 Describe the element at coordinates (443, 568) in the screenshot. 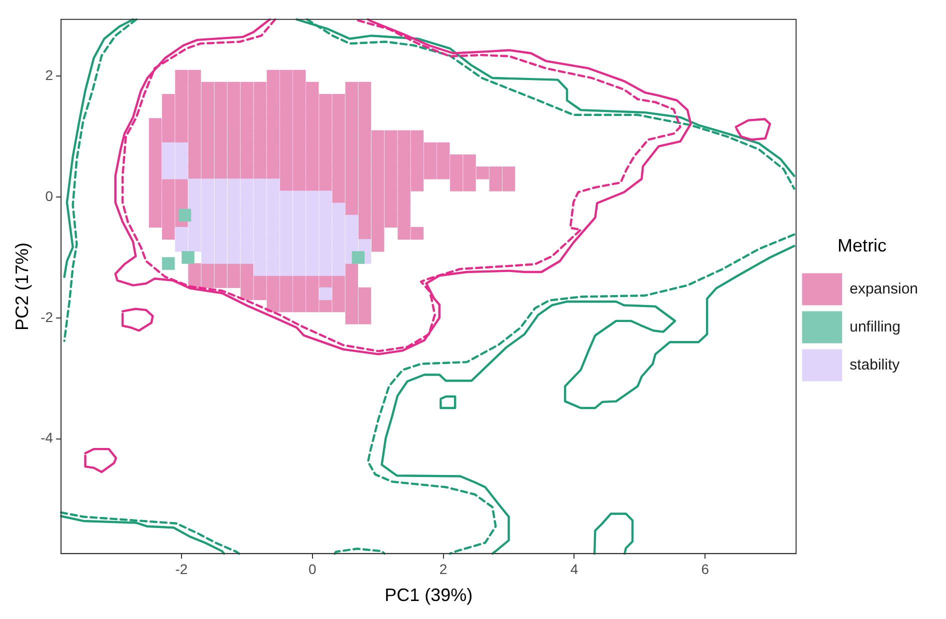

I see `x-tick-label: 2` at that location.